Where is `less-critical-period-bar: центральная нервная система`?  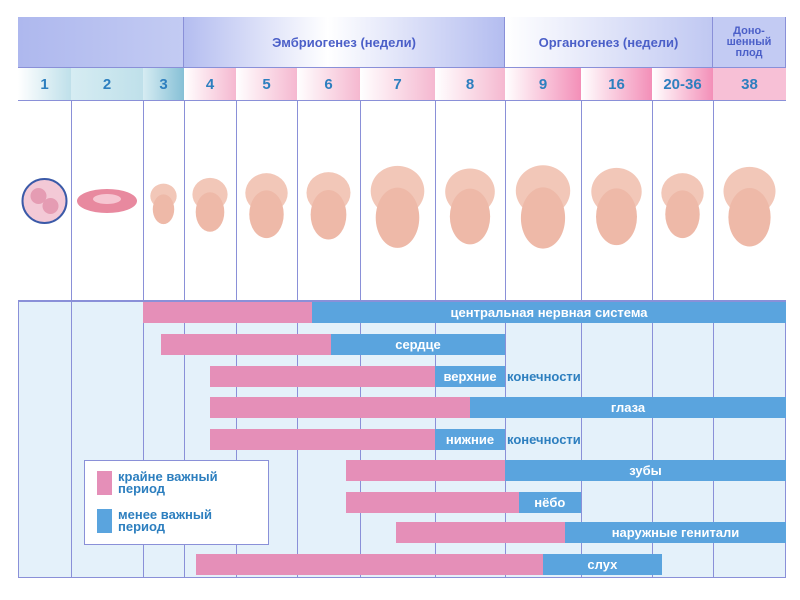 less-critical-period-bar: центральная нервная система is located at coordinates (549, 312).